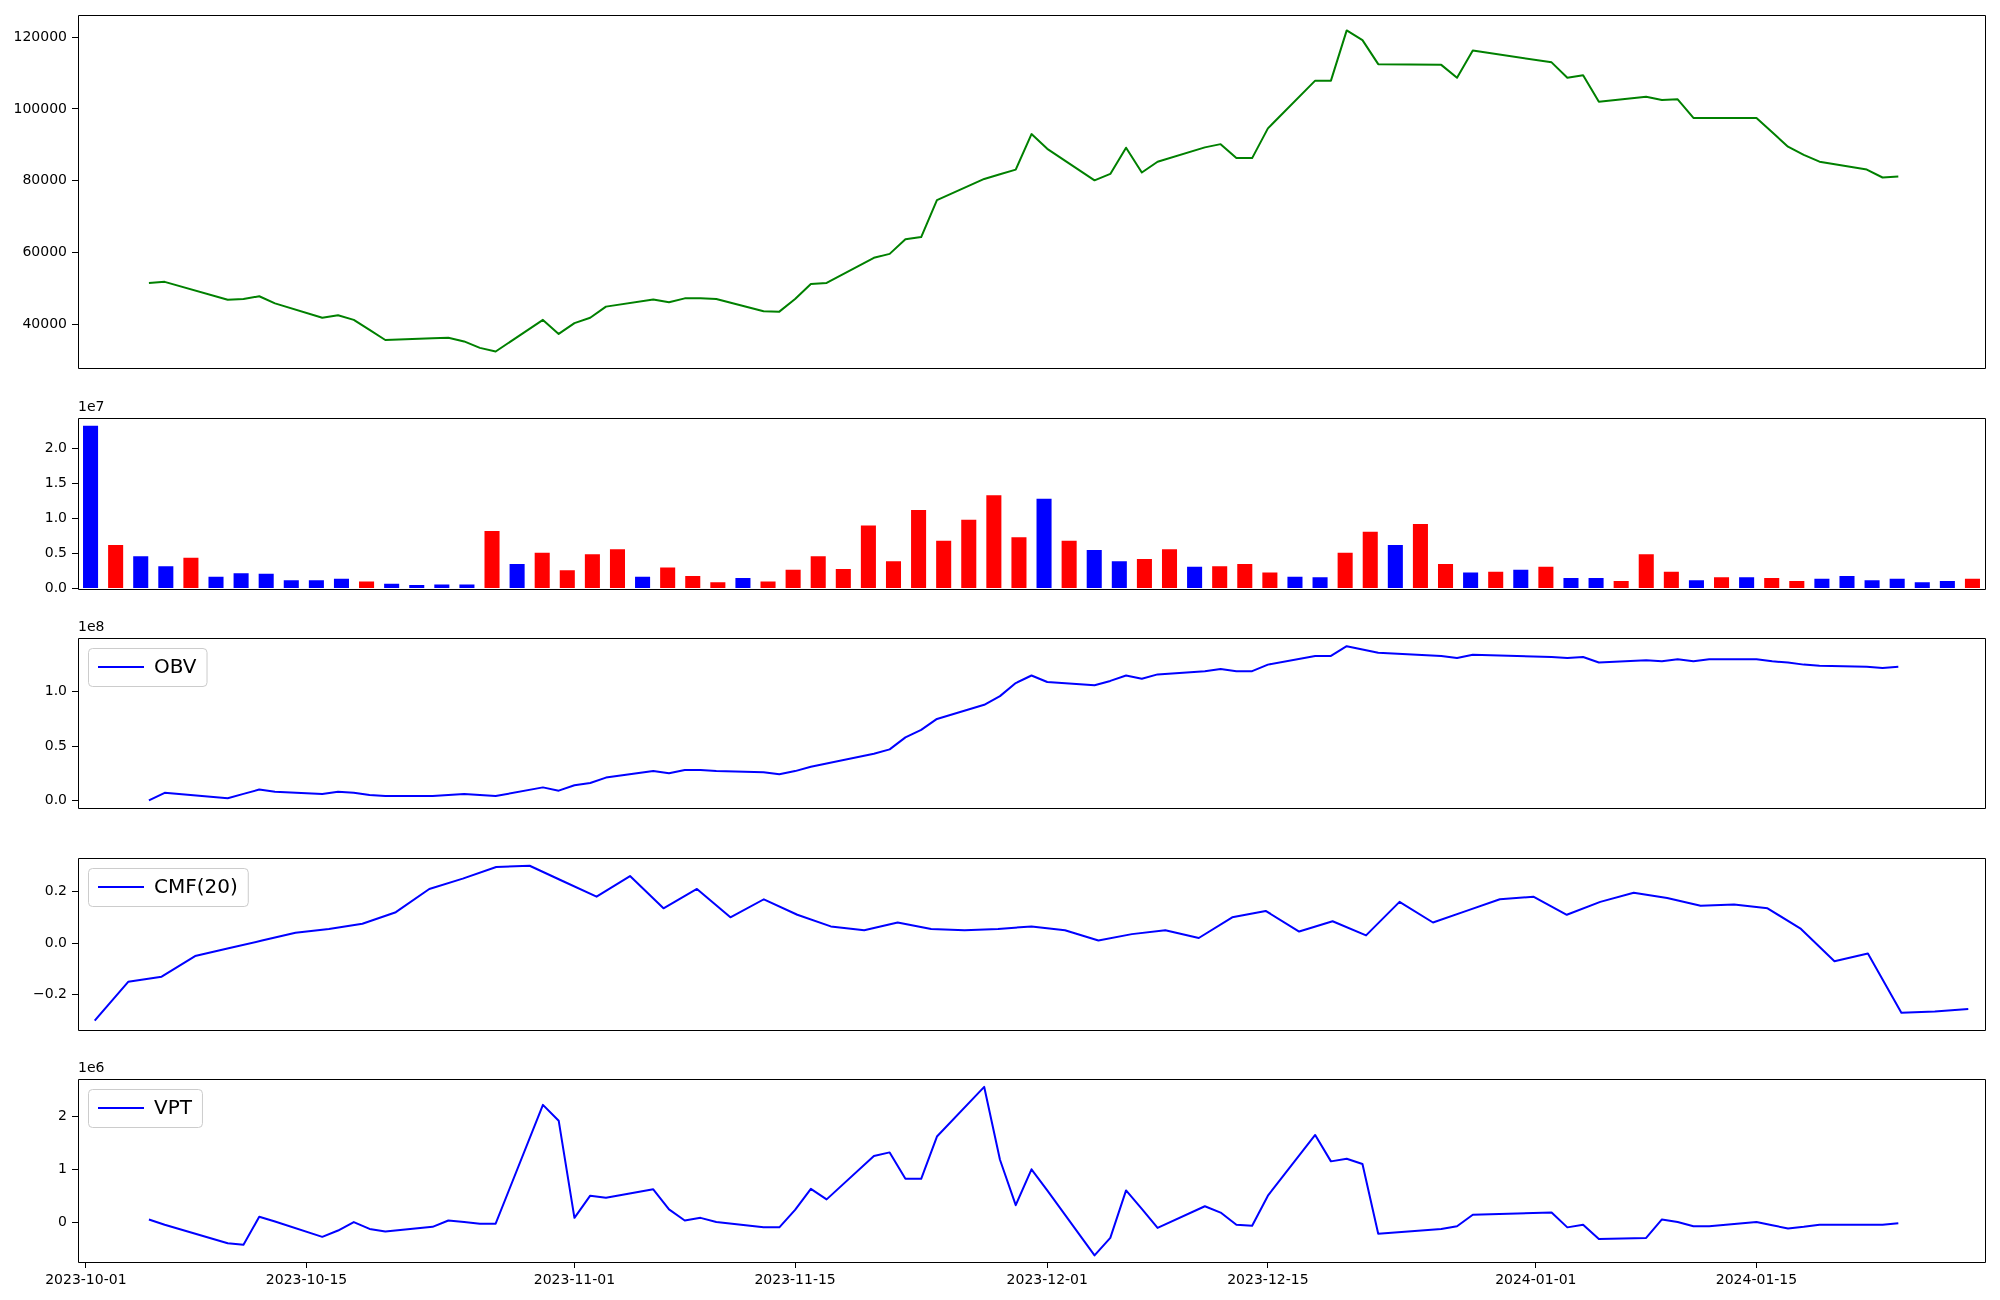  I want to click on x-tick-label: 2024-01-15, so click(1756, 1279).